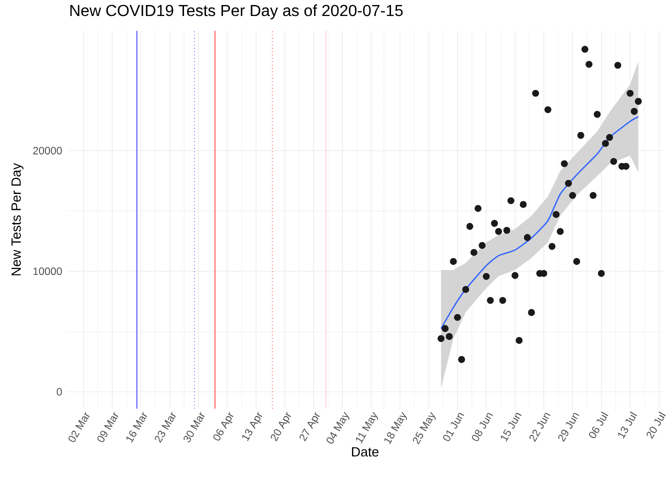  Describe the element at coordinates (628, 425) in the screenshot. I see `x-tick-label: 13 Jul` at that location.